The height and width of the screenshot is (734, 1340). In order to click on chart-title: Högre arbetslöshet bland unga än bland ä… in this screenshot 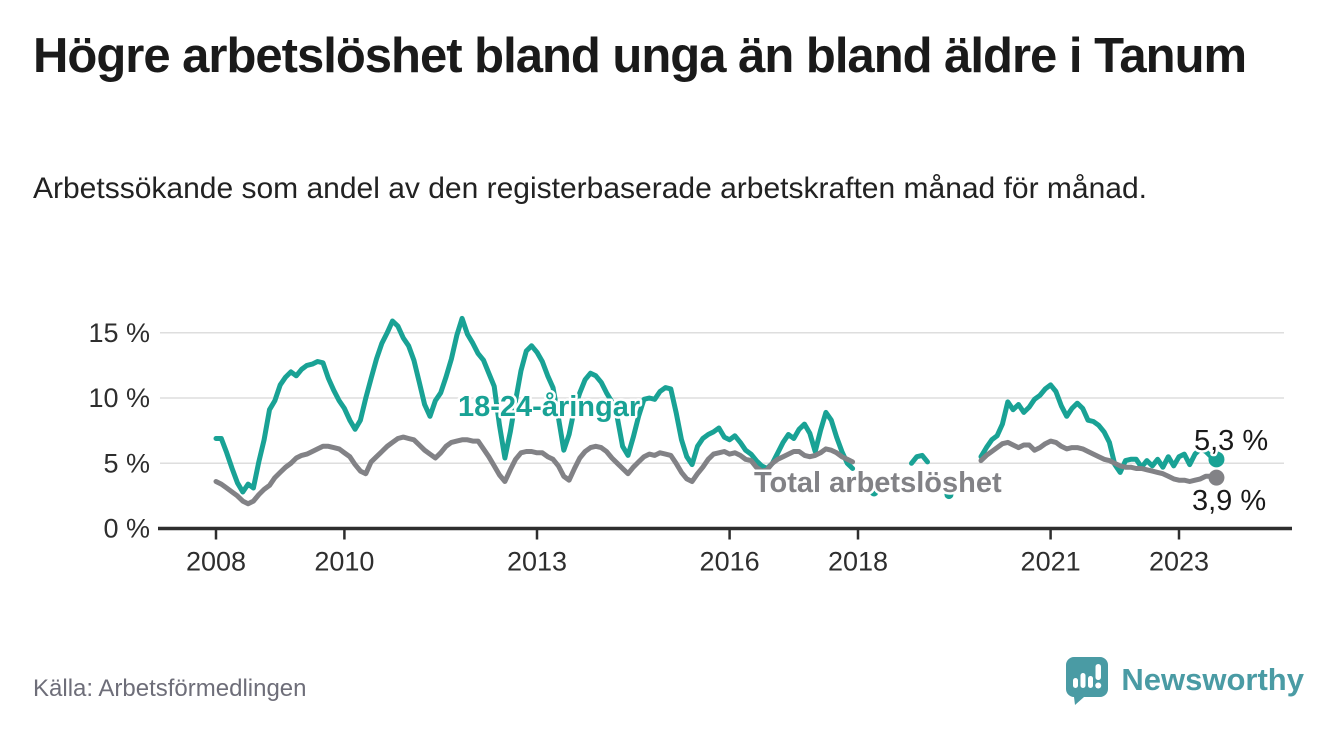, I will do `click(640, 56)`.